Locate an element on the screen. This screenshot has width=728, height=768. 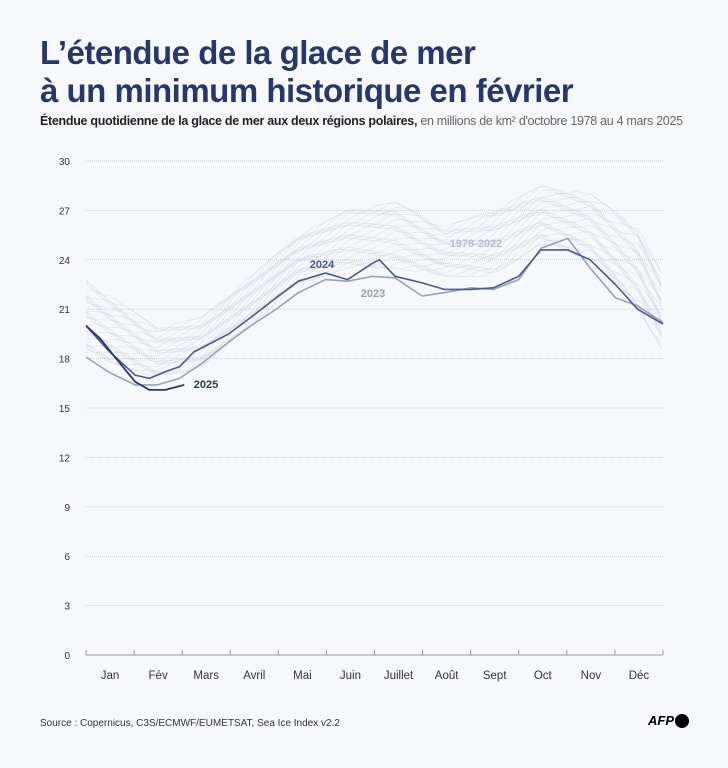
x-tick-label: Avril is located at coordinates (254, 676).